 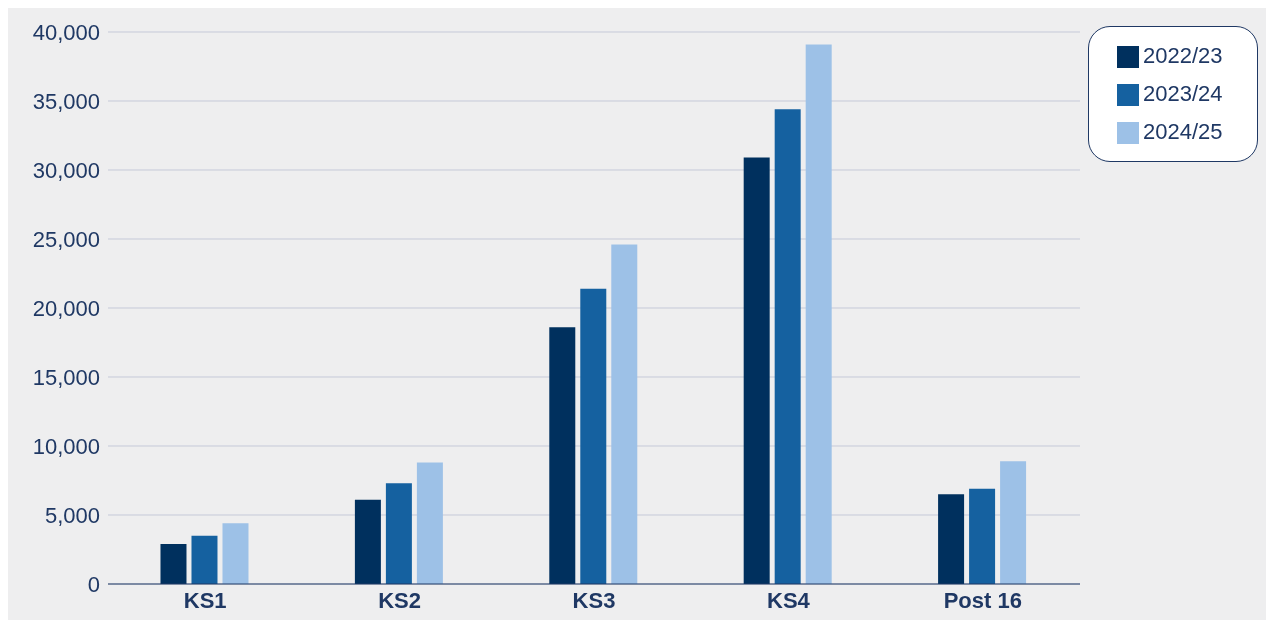 What do you see at coordinates (66, 377) in the screenshot?
I see `y-tick-label: 15,000` at bounding box center [66, 377].